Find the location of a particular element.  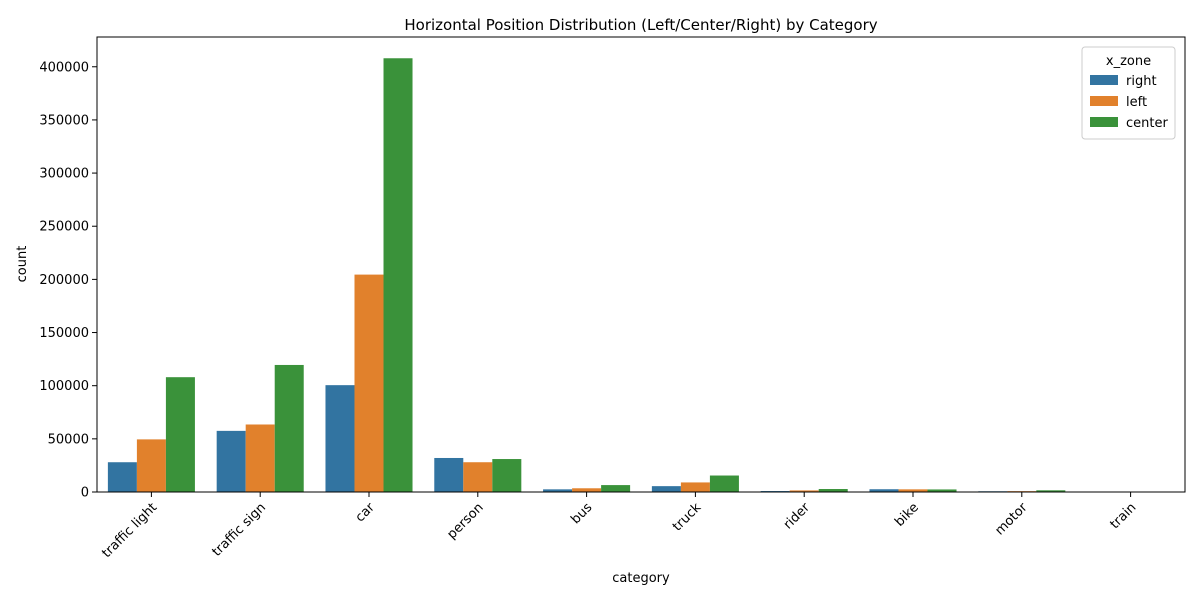

legend-label-center: center is located at coordinates (1147, 123).